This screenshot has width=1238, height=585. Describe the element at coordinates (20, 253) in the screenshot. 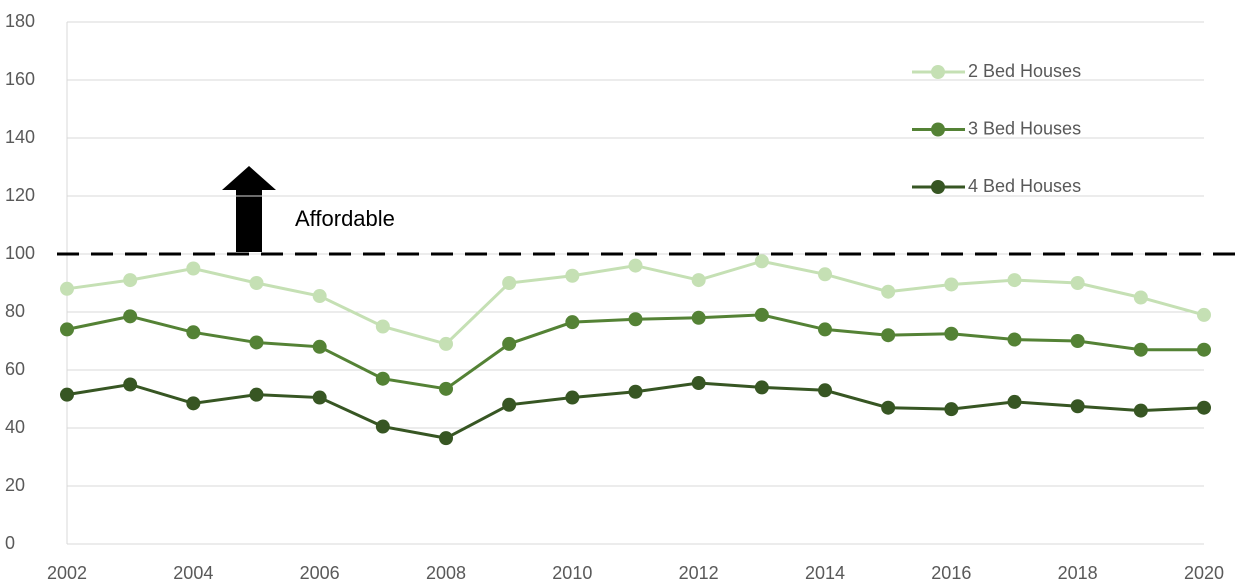

I see `y-tick-label: 100` at that location.